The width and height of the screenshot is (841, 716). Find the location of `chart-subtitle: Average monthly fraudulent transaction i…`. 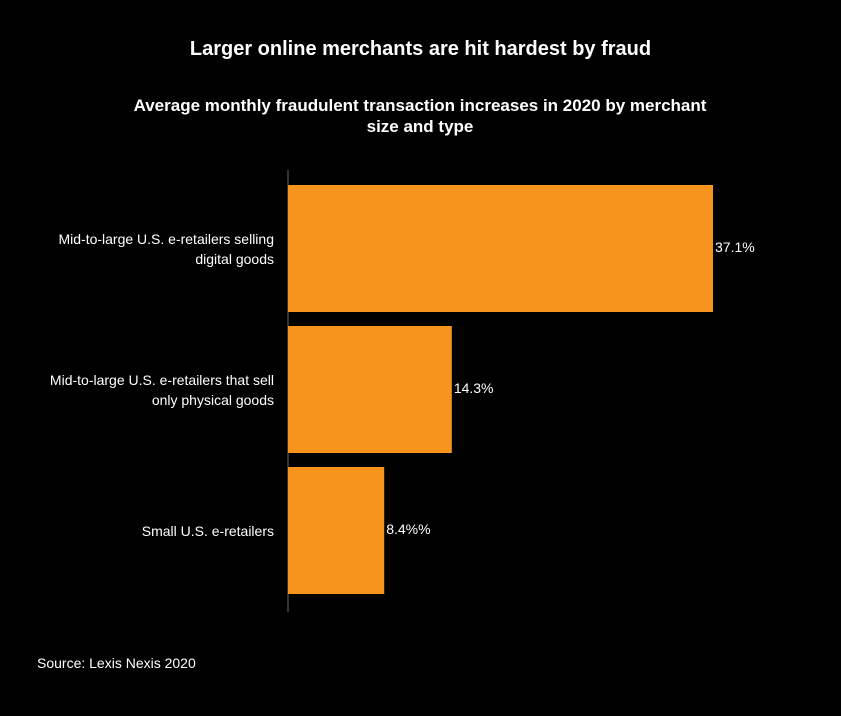

chart-subtitle: Average monthly fraudulent transaction i… is located at coordinates (420, 116).